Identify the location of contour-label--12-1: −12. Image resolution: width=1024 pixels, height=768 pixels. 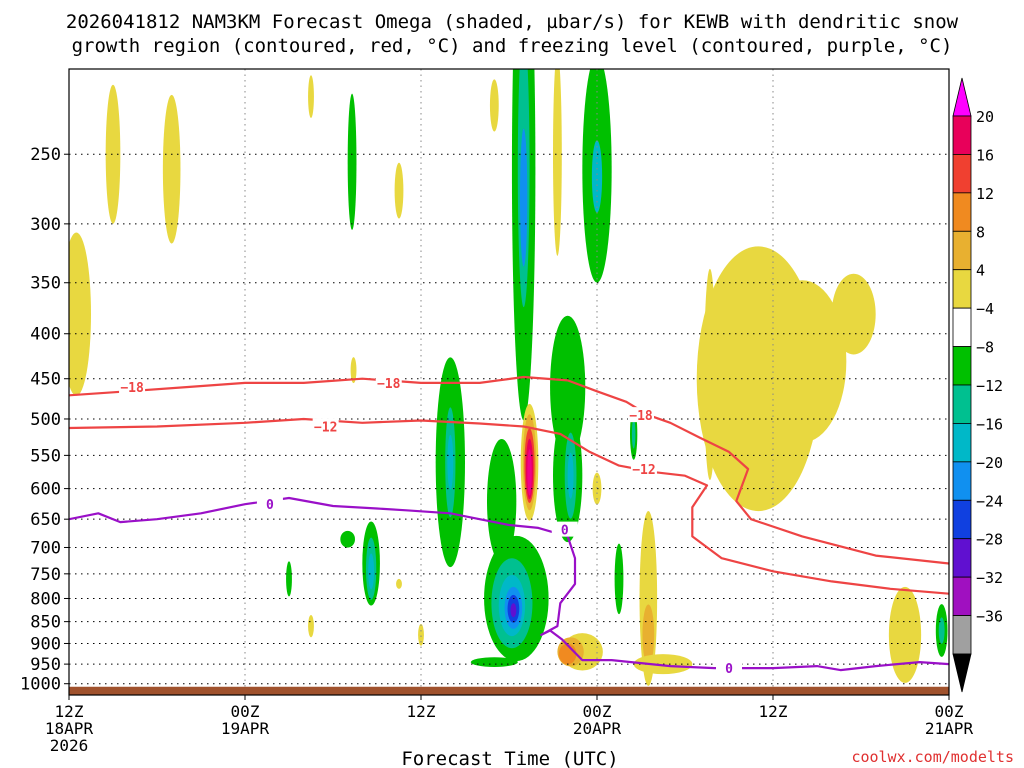
(643, 470).